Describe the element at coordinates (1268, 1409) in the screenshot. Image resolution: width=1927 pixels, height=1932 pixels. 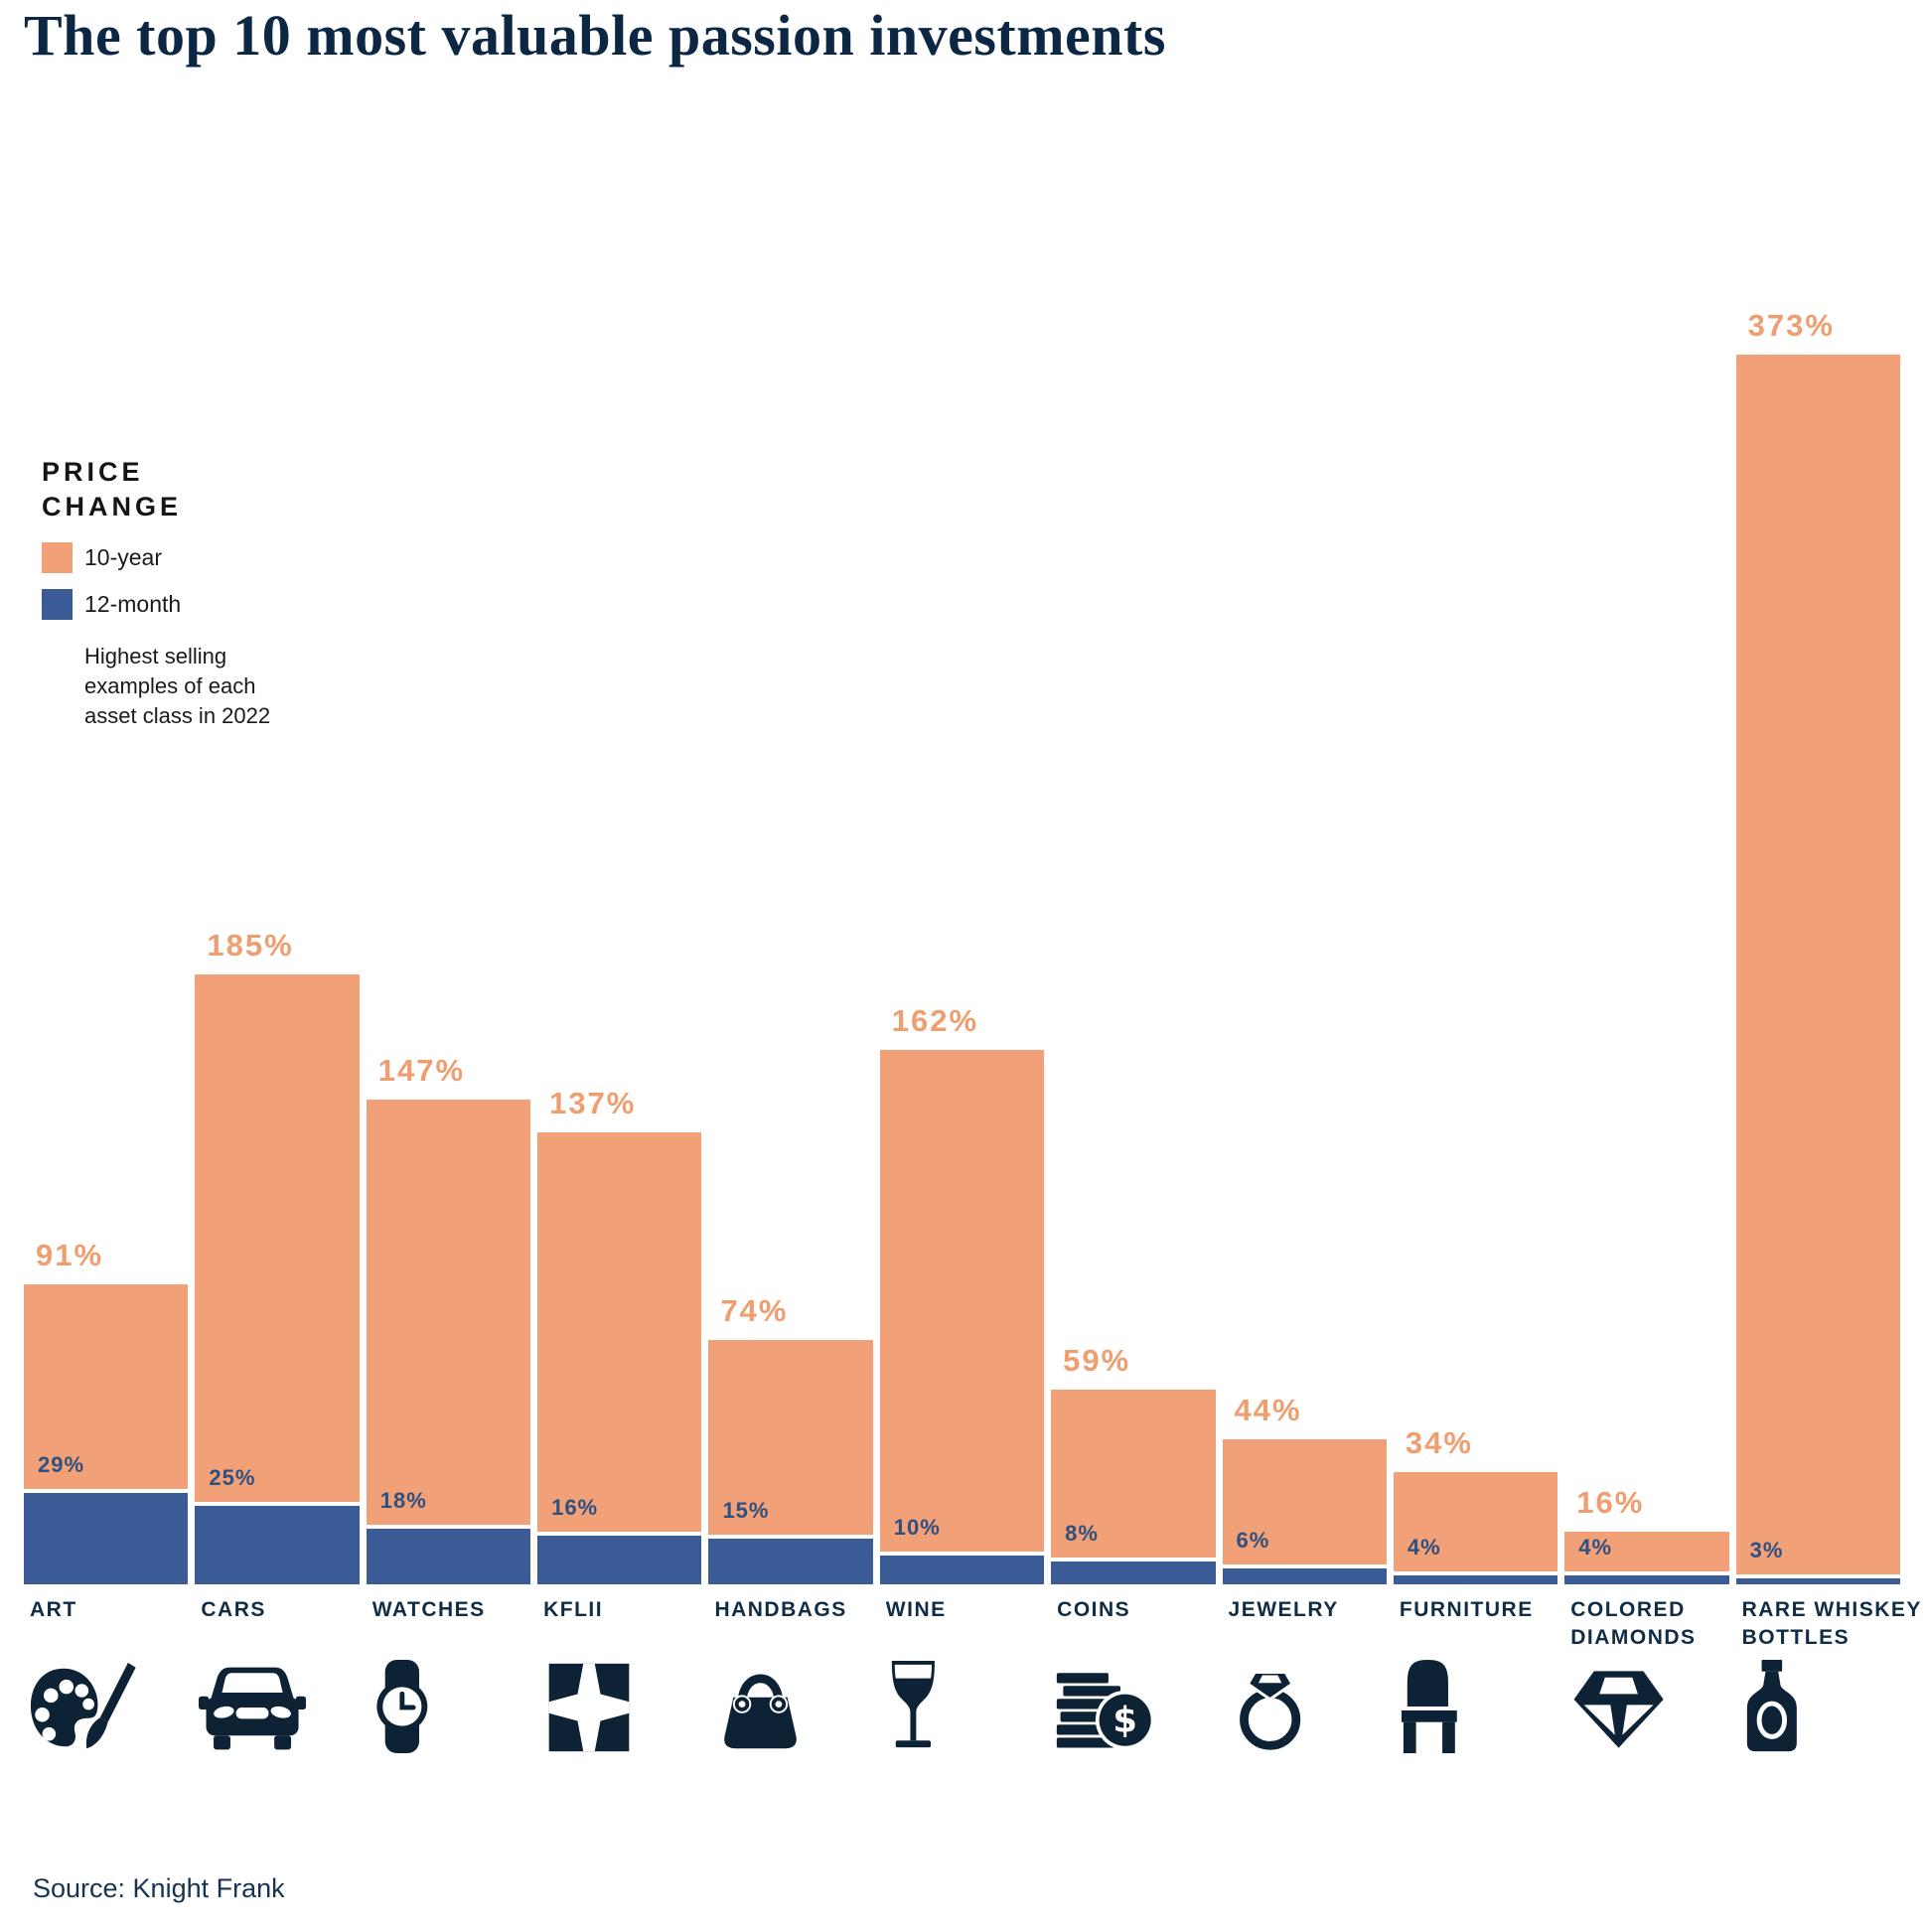
I see `value-label-10-year-jewelry: 44%` at that location.